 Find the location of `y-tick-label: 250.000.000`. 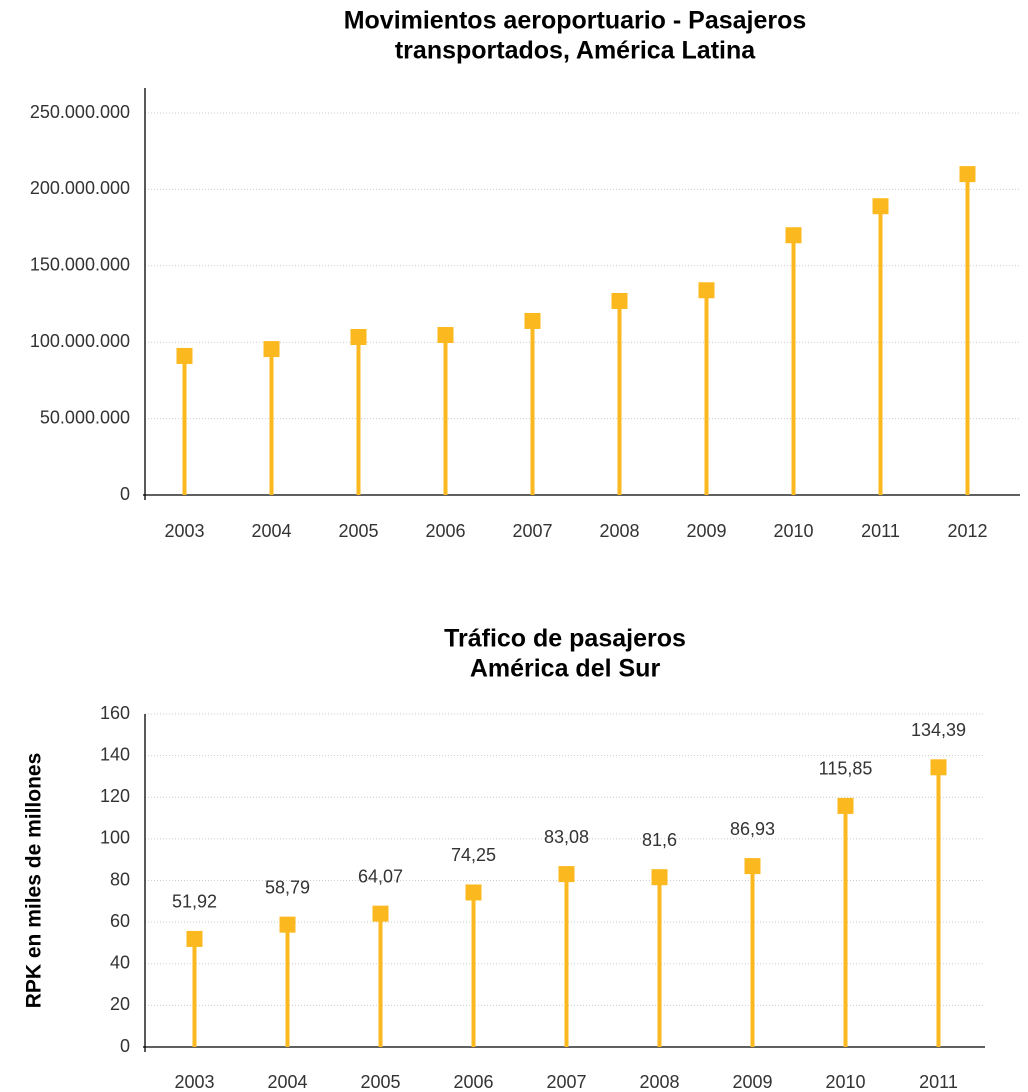

y-tick-label: 250.000.000 is located at coordinates (80, 112).